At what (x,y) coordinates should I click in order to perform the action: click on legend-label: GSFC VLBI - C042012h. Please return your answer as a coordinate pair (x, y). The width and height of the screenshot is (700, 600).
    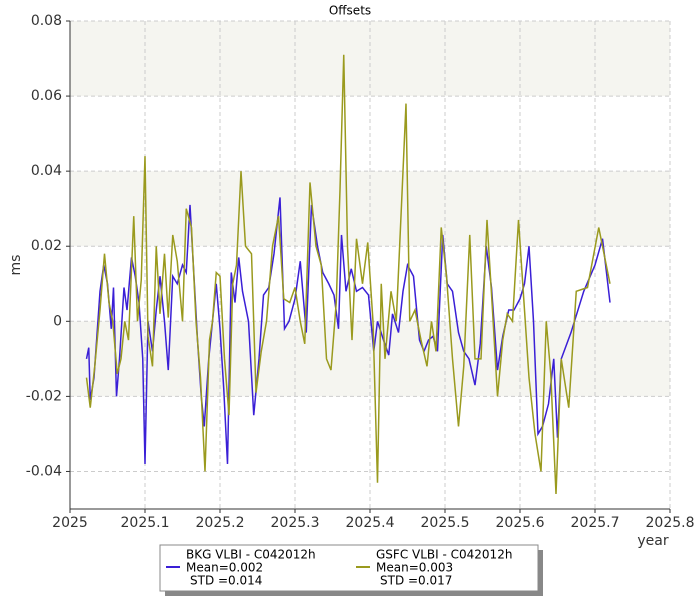
    Looking at the image, I should click on (444, 555).